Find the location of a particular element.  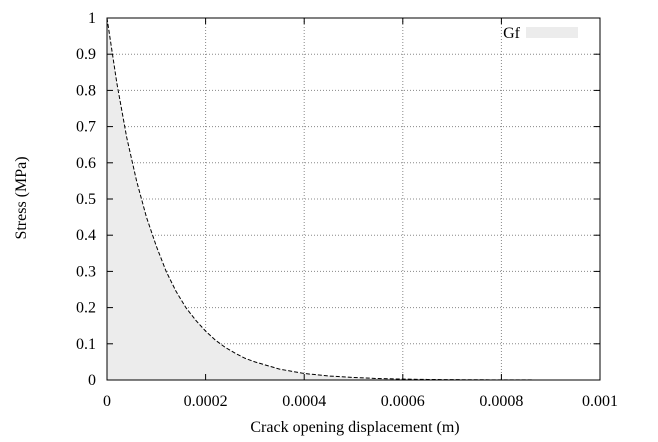

y-tick-label: 1 is located at coordinates (92, 18).